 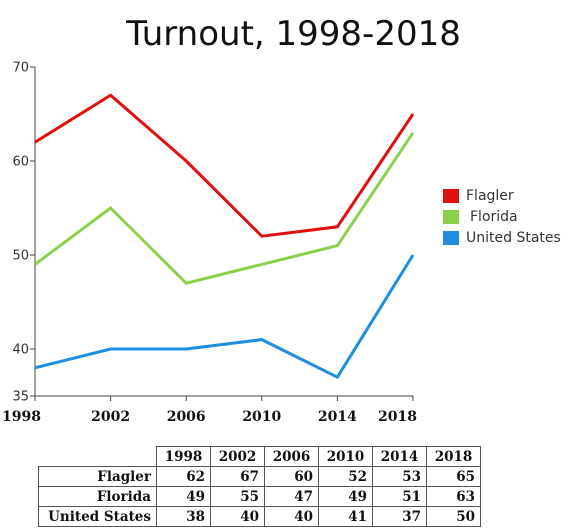 I want to click on y-tick-label: 35, so click(x=20, y=397).